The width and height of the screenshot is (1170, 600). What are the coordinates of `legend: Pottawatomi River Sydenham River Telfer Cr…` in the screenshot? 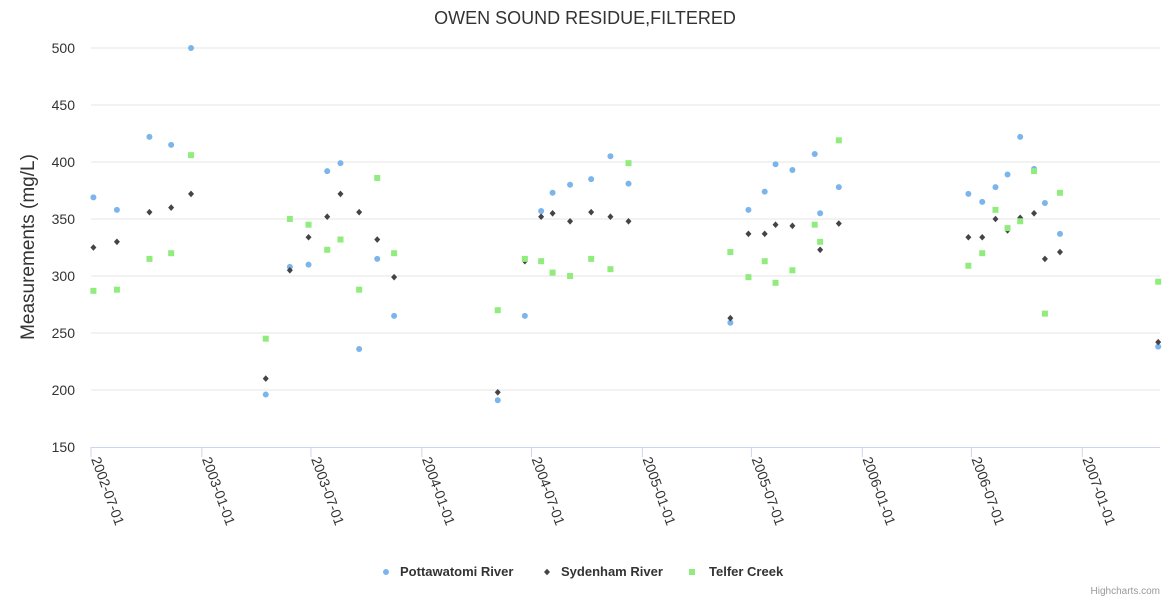 It's located at (583, 571).